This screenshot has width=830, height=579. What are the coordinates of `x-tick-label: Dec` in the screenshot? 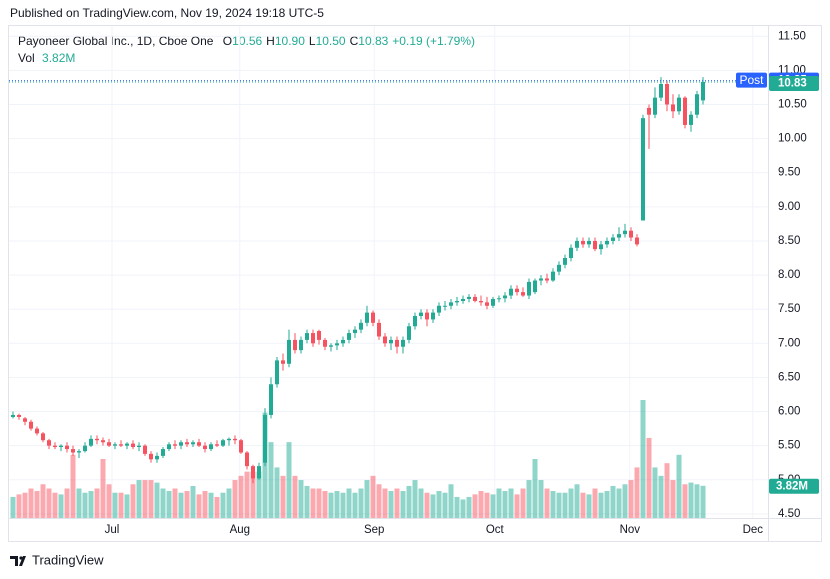 It's located at (753, 530).